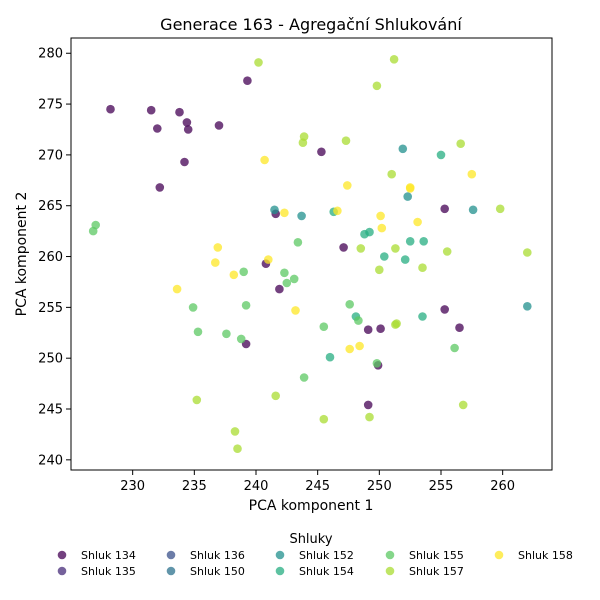 This screenshot has height=600, width=600. Describe the element at coordinates (311, 24) in the screenshot. I see `chart-title: Generace 163 - Agregační Shlukování` at that location.